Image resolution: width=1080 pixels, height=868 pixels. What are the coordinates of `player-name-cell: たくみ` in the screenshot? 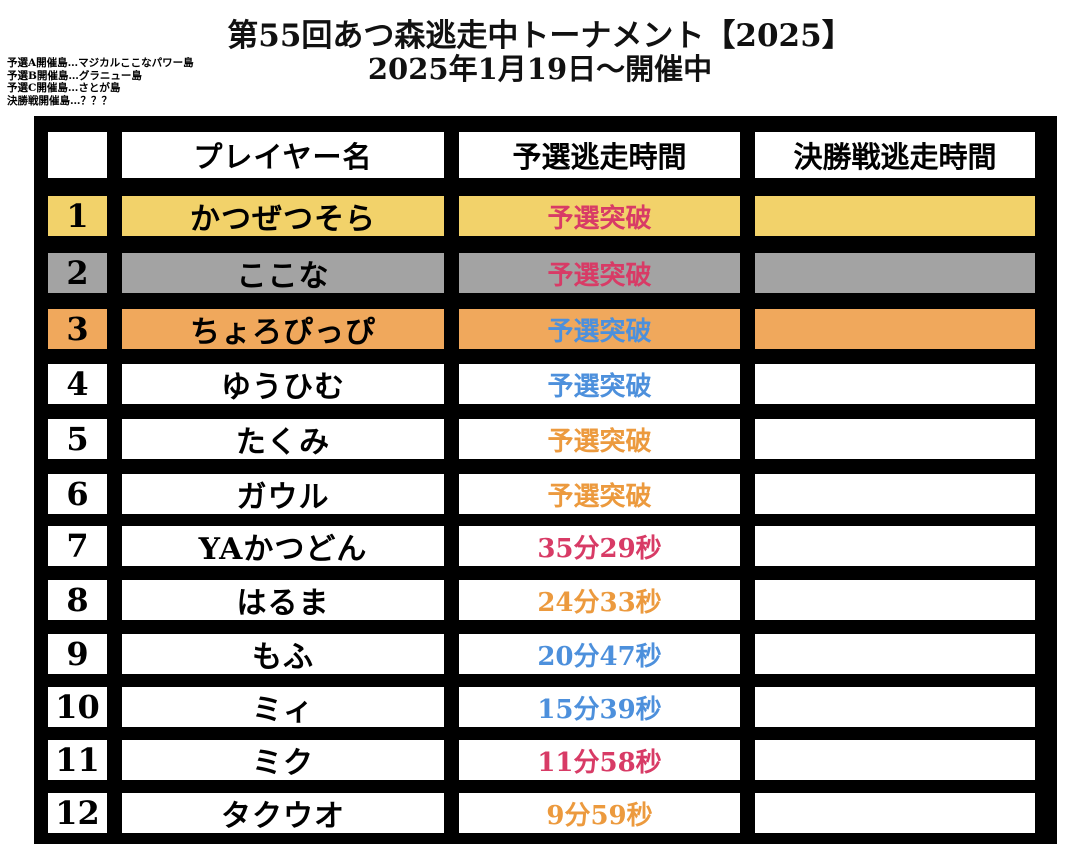 It's located at (283, 439).